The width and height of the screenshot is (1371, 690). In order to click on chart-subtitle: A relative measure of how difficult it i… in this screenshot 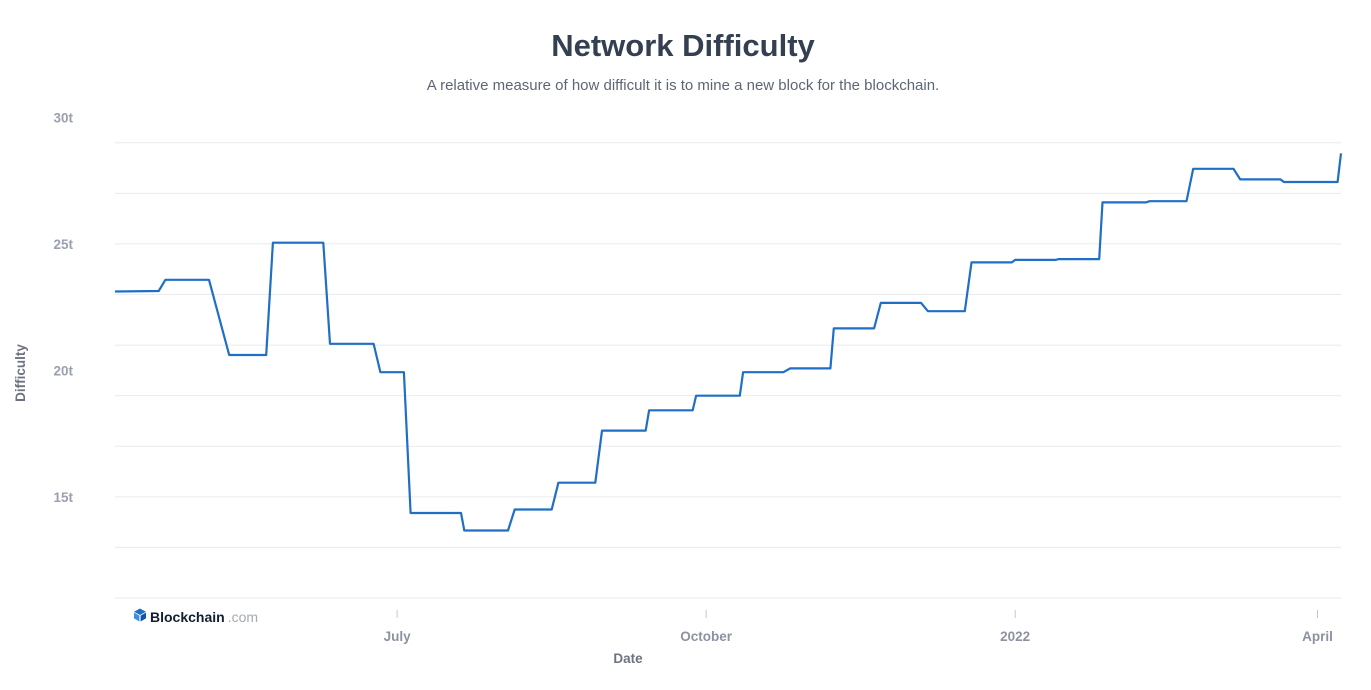, I will do `click(683, 85)`.